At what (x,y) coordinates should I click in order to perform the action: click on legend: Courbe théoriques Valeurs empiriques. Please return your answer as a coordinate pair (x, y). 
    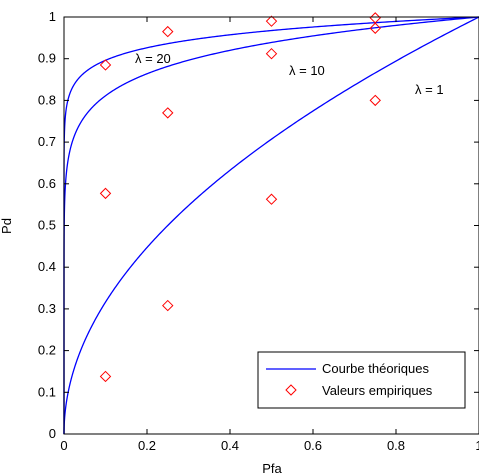
    Looking at the image, I should click on (361, 380).